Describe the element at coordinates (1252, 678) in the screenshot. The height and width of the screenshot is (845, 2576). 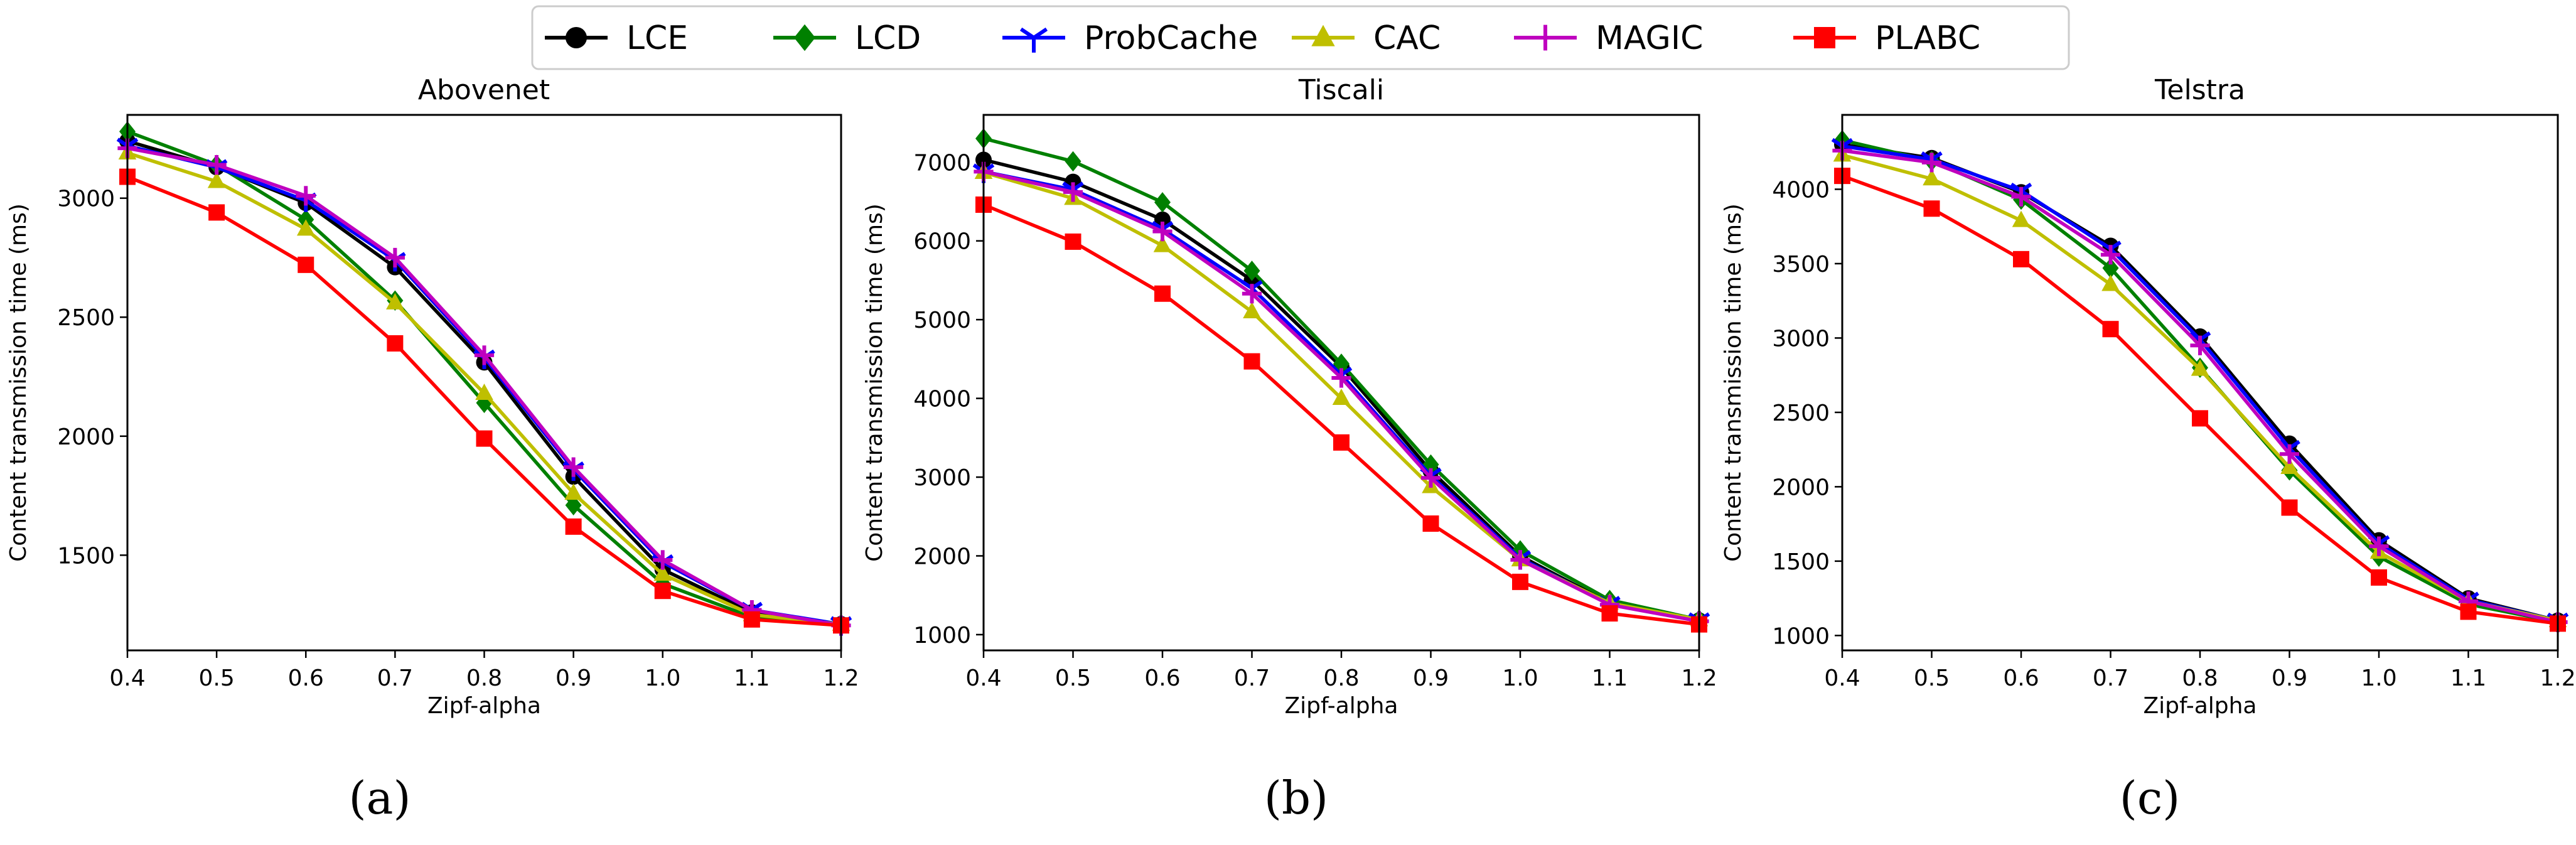
I see `x-tick-label: 0.7` at that location.